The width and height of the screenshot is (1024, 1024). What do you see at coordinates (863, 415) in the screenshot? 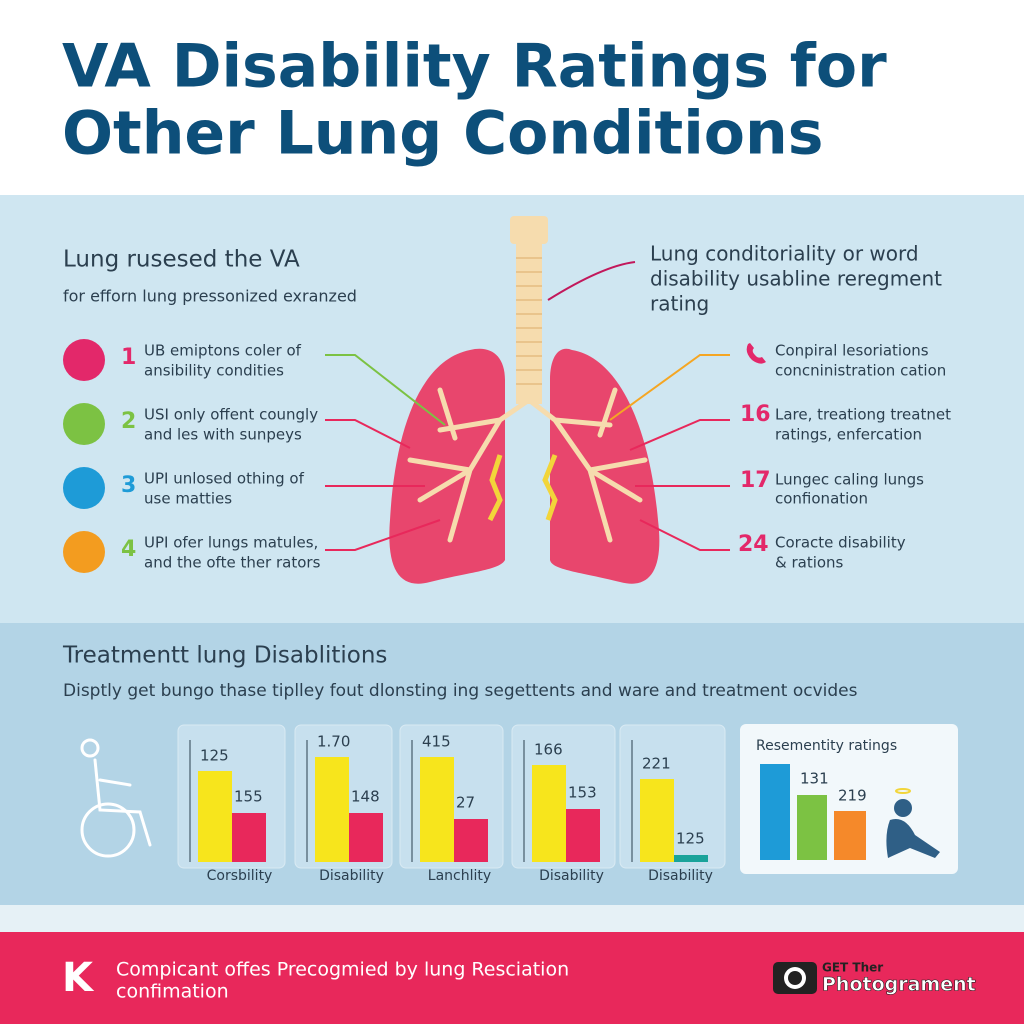
I see `item-text: Lare, treationg treatnet` at bounding box center [863, 415].